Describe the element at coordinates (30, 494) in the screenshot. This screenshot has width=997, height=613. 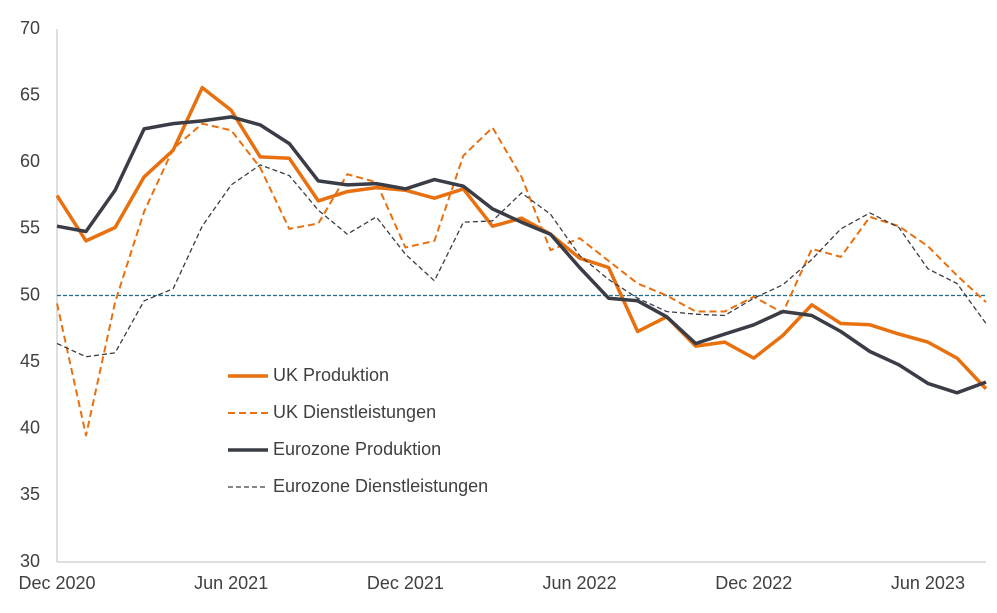
I see `y-tick-label: 35` at that location.